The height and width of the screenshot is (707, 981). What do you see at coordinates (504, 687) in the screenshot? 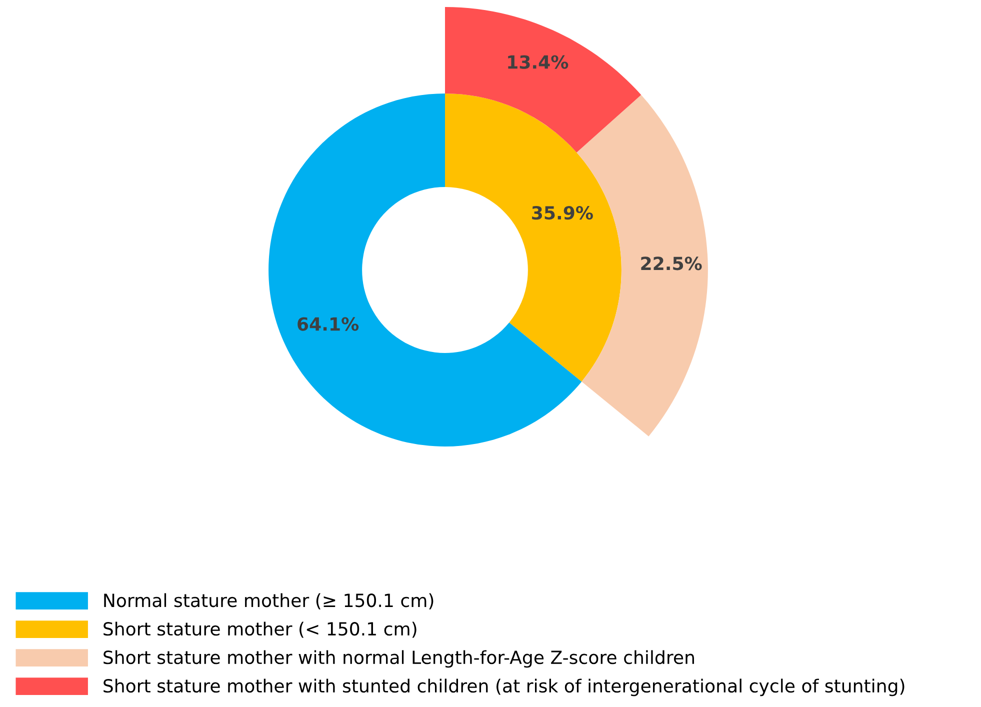
I see `legend-label: Short stature mother with stunted children (at risk of intergenerational cycle of stunting)` at bounding box center [504, 687].